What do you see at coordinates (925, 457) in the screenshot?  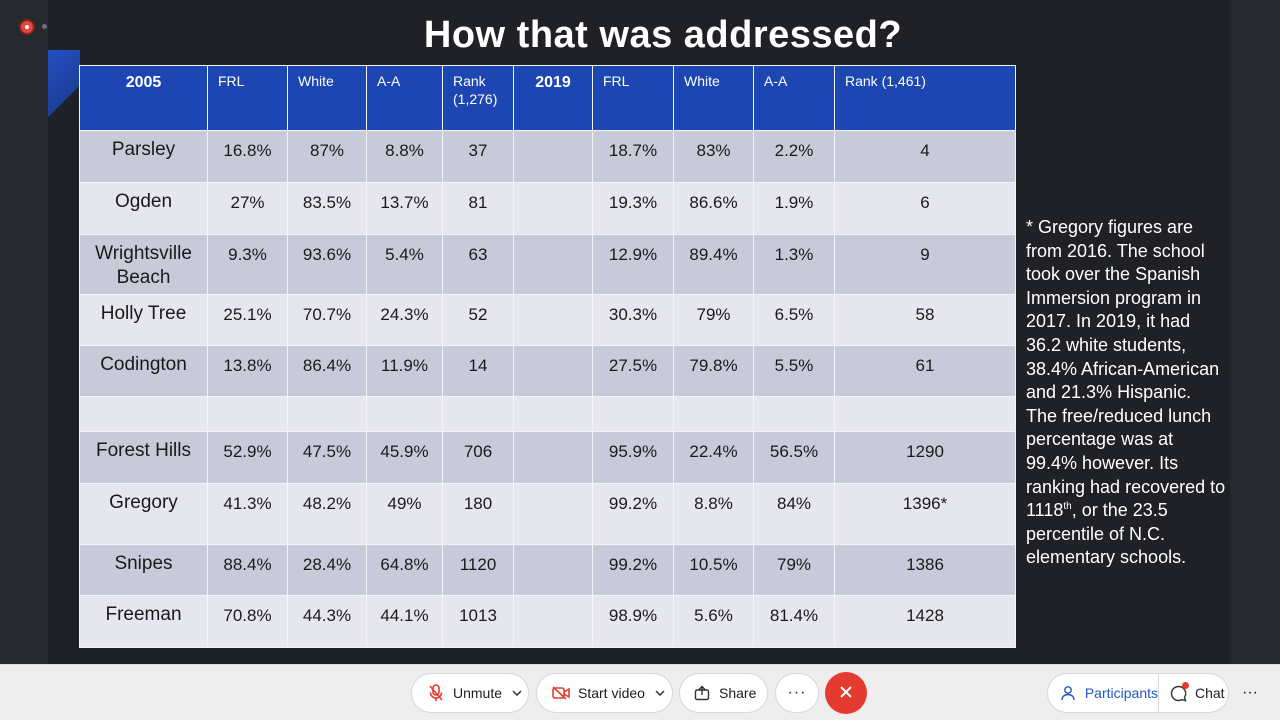 I see `table-cell: 1290` at bounding box center [925, 457].